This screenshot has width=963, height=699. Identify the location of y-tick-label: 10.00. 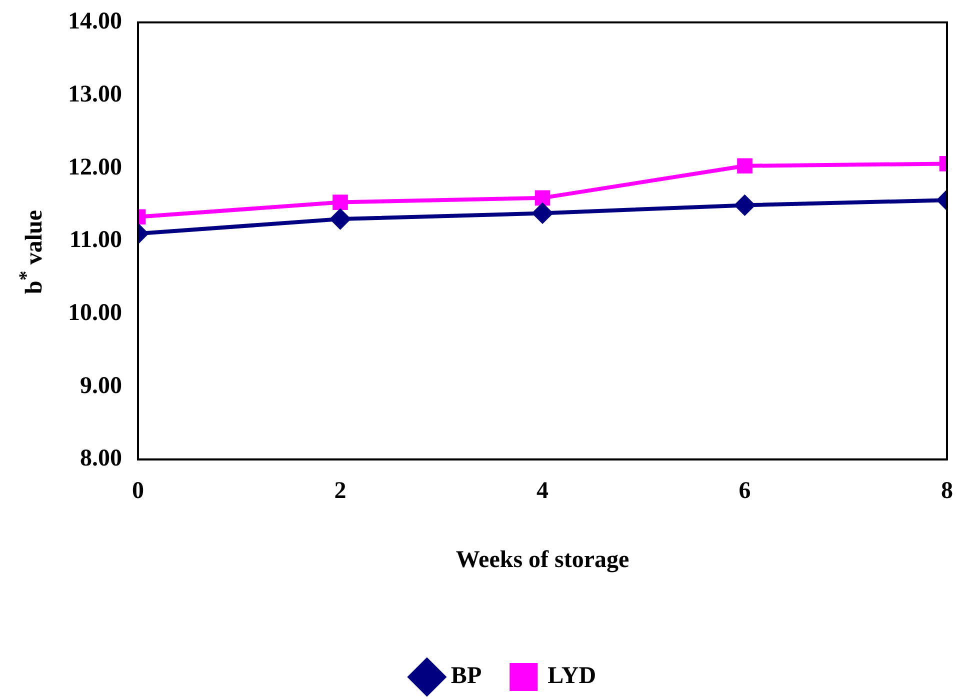
(95, 313).